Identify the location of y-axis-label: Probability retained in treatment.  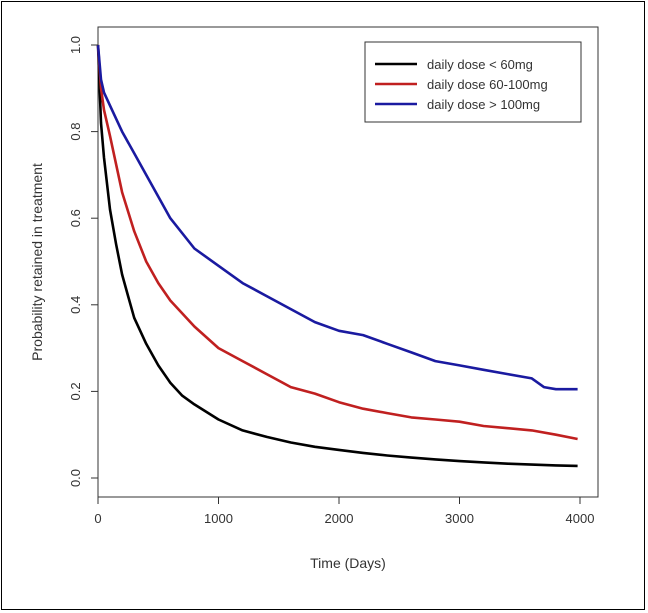
(37, 262).